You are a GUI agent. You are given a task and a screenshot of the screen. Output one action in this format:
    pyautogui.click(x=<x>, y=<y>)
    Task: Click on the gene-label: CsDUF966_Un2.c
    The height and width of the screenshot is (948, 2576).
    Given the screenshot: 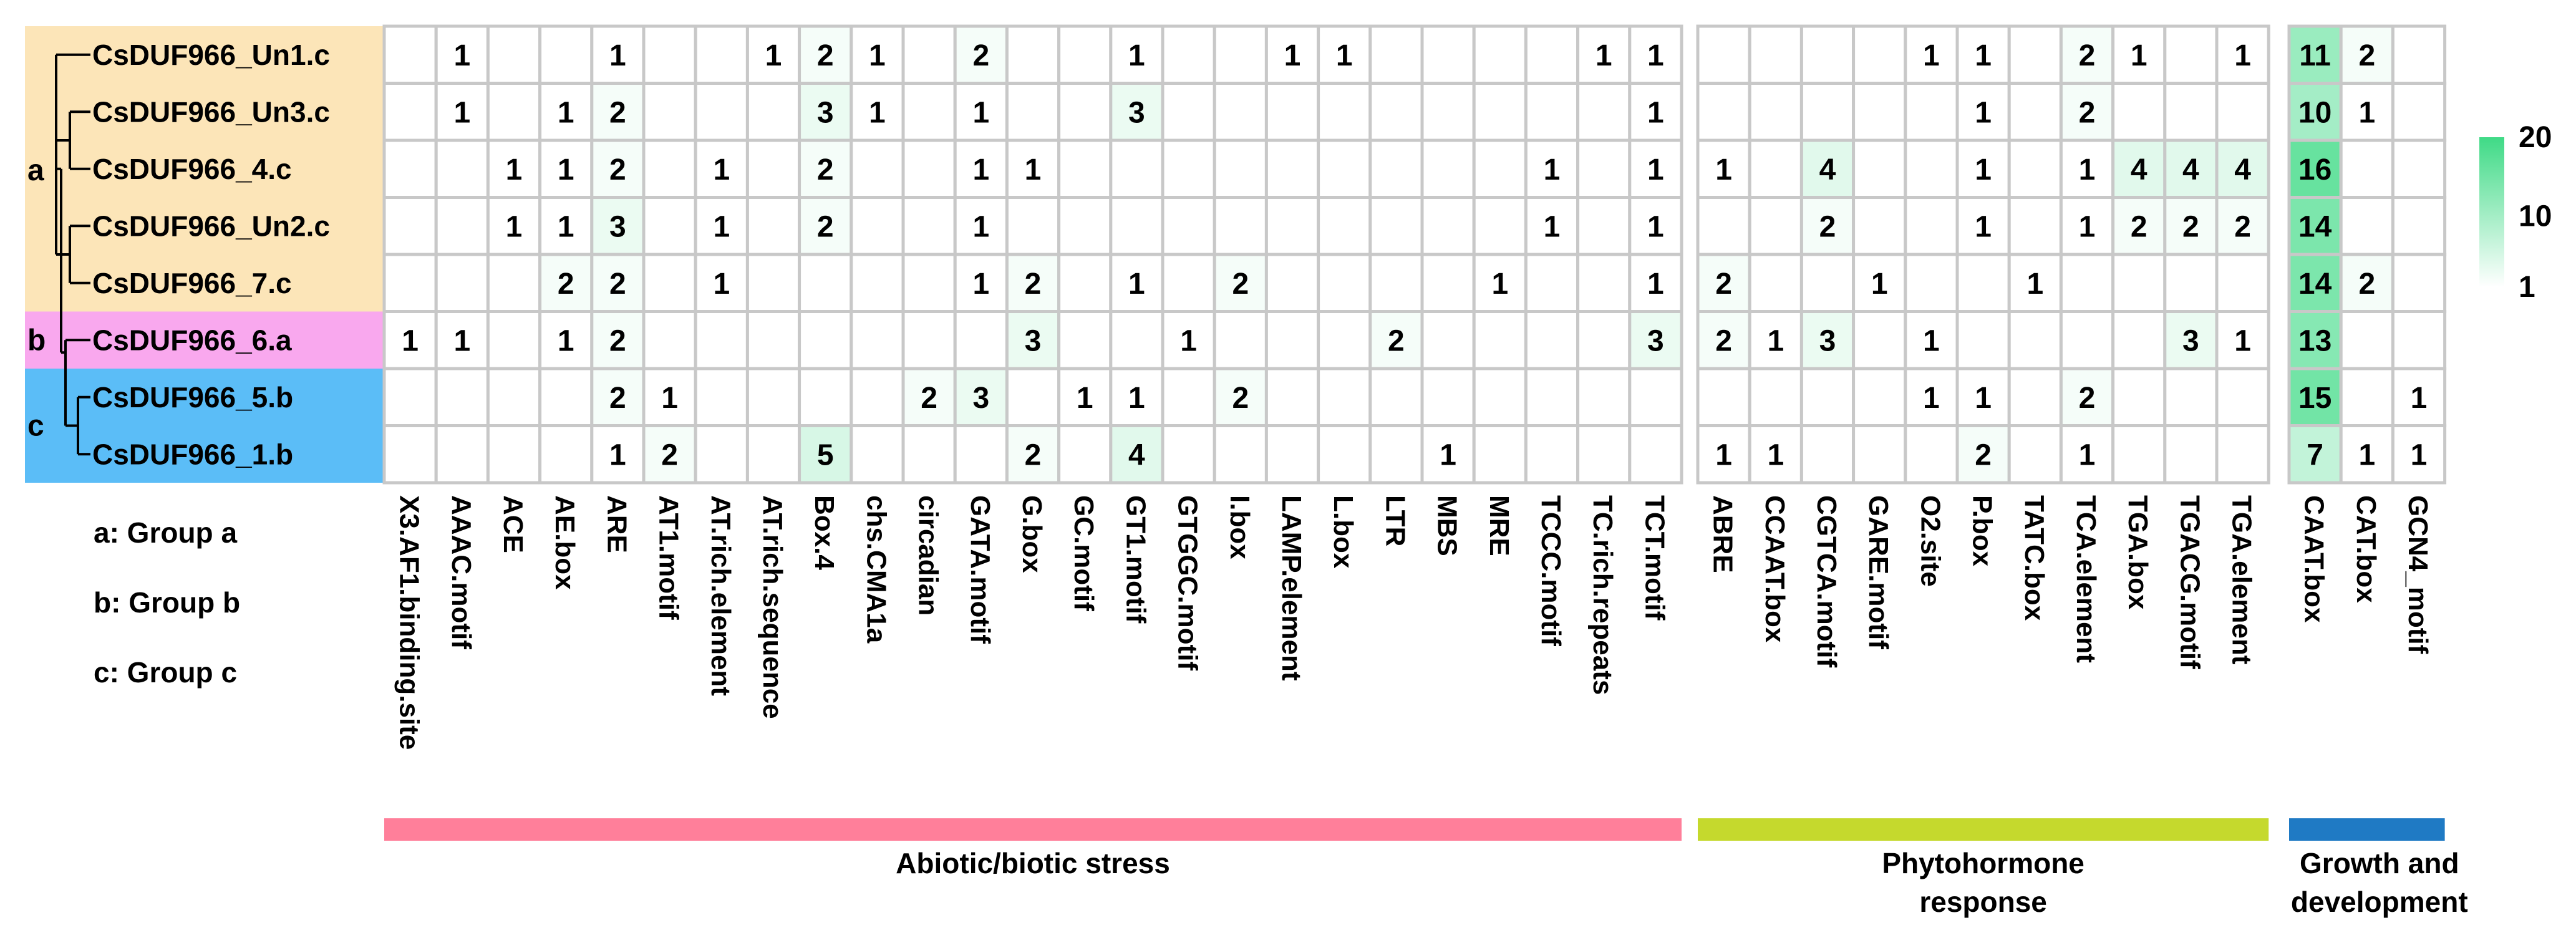 What is the action you would take?
    pyautogui.click(x=211, y=226)
    